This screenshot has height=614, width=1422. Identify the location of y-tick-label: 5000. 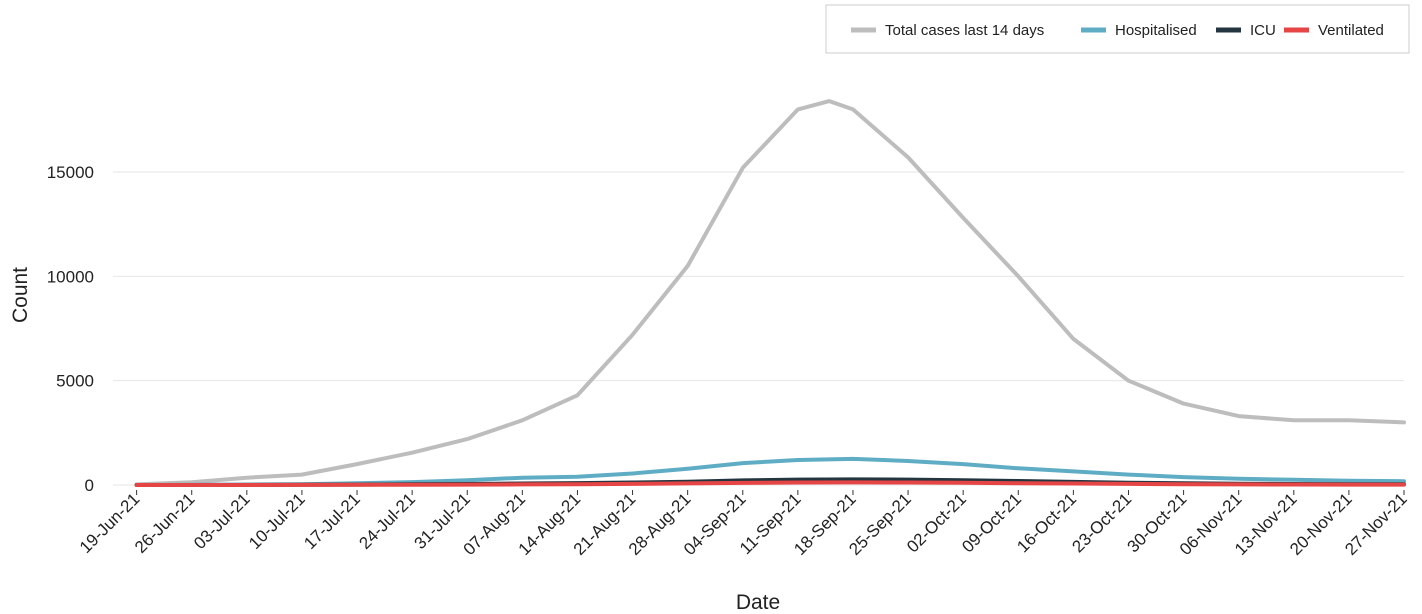
(75, 381).